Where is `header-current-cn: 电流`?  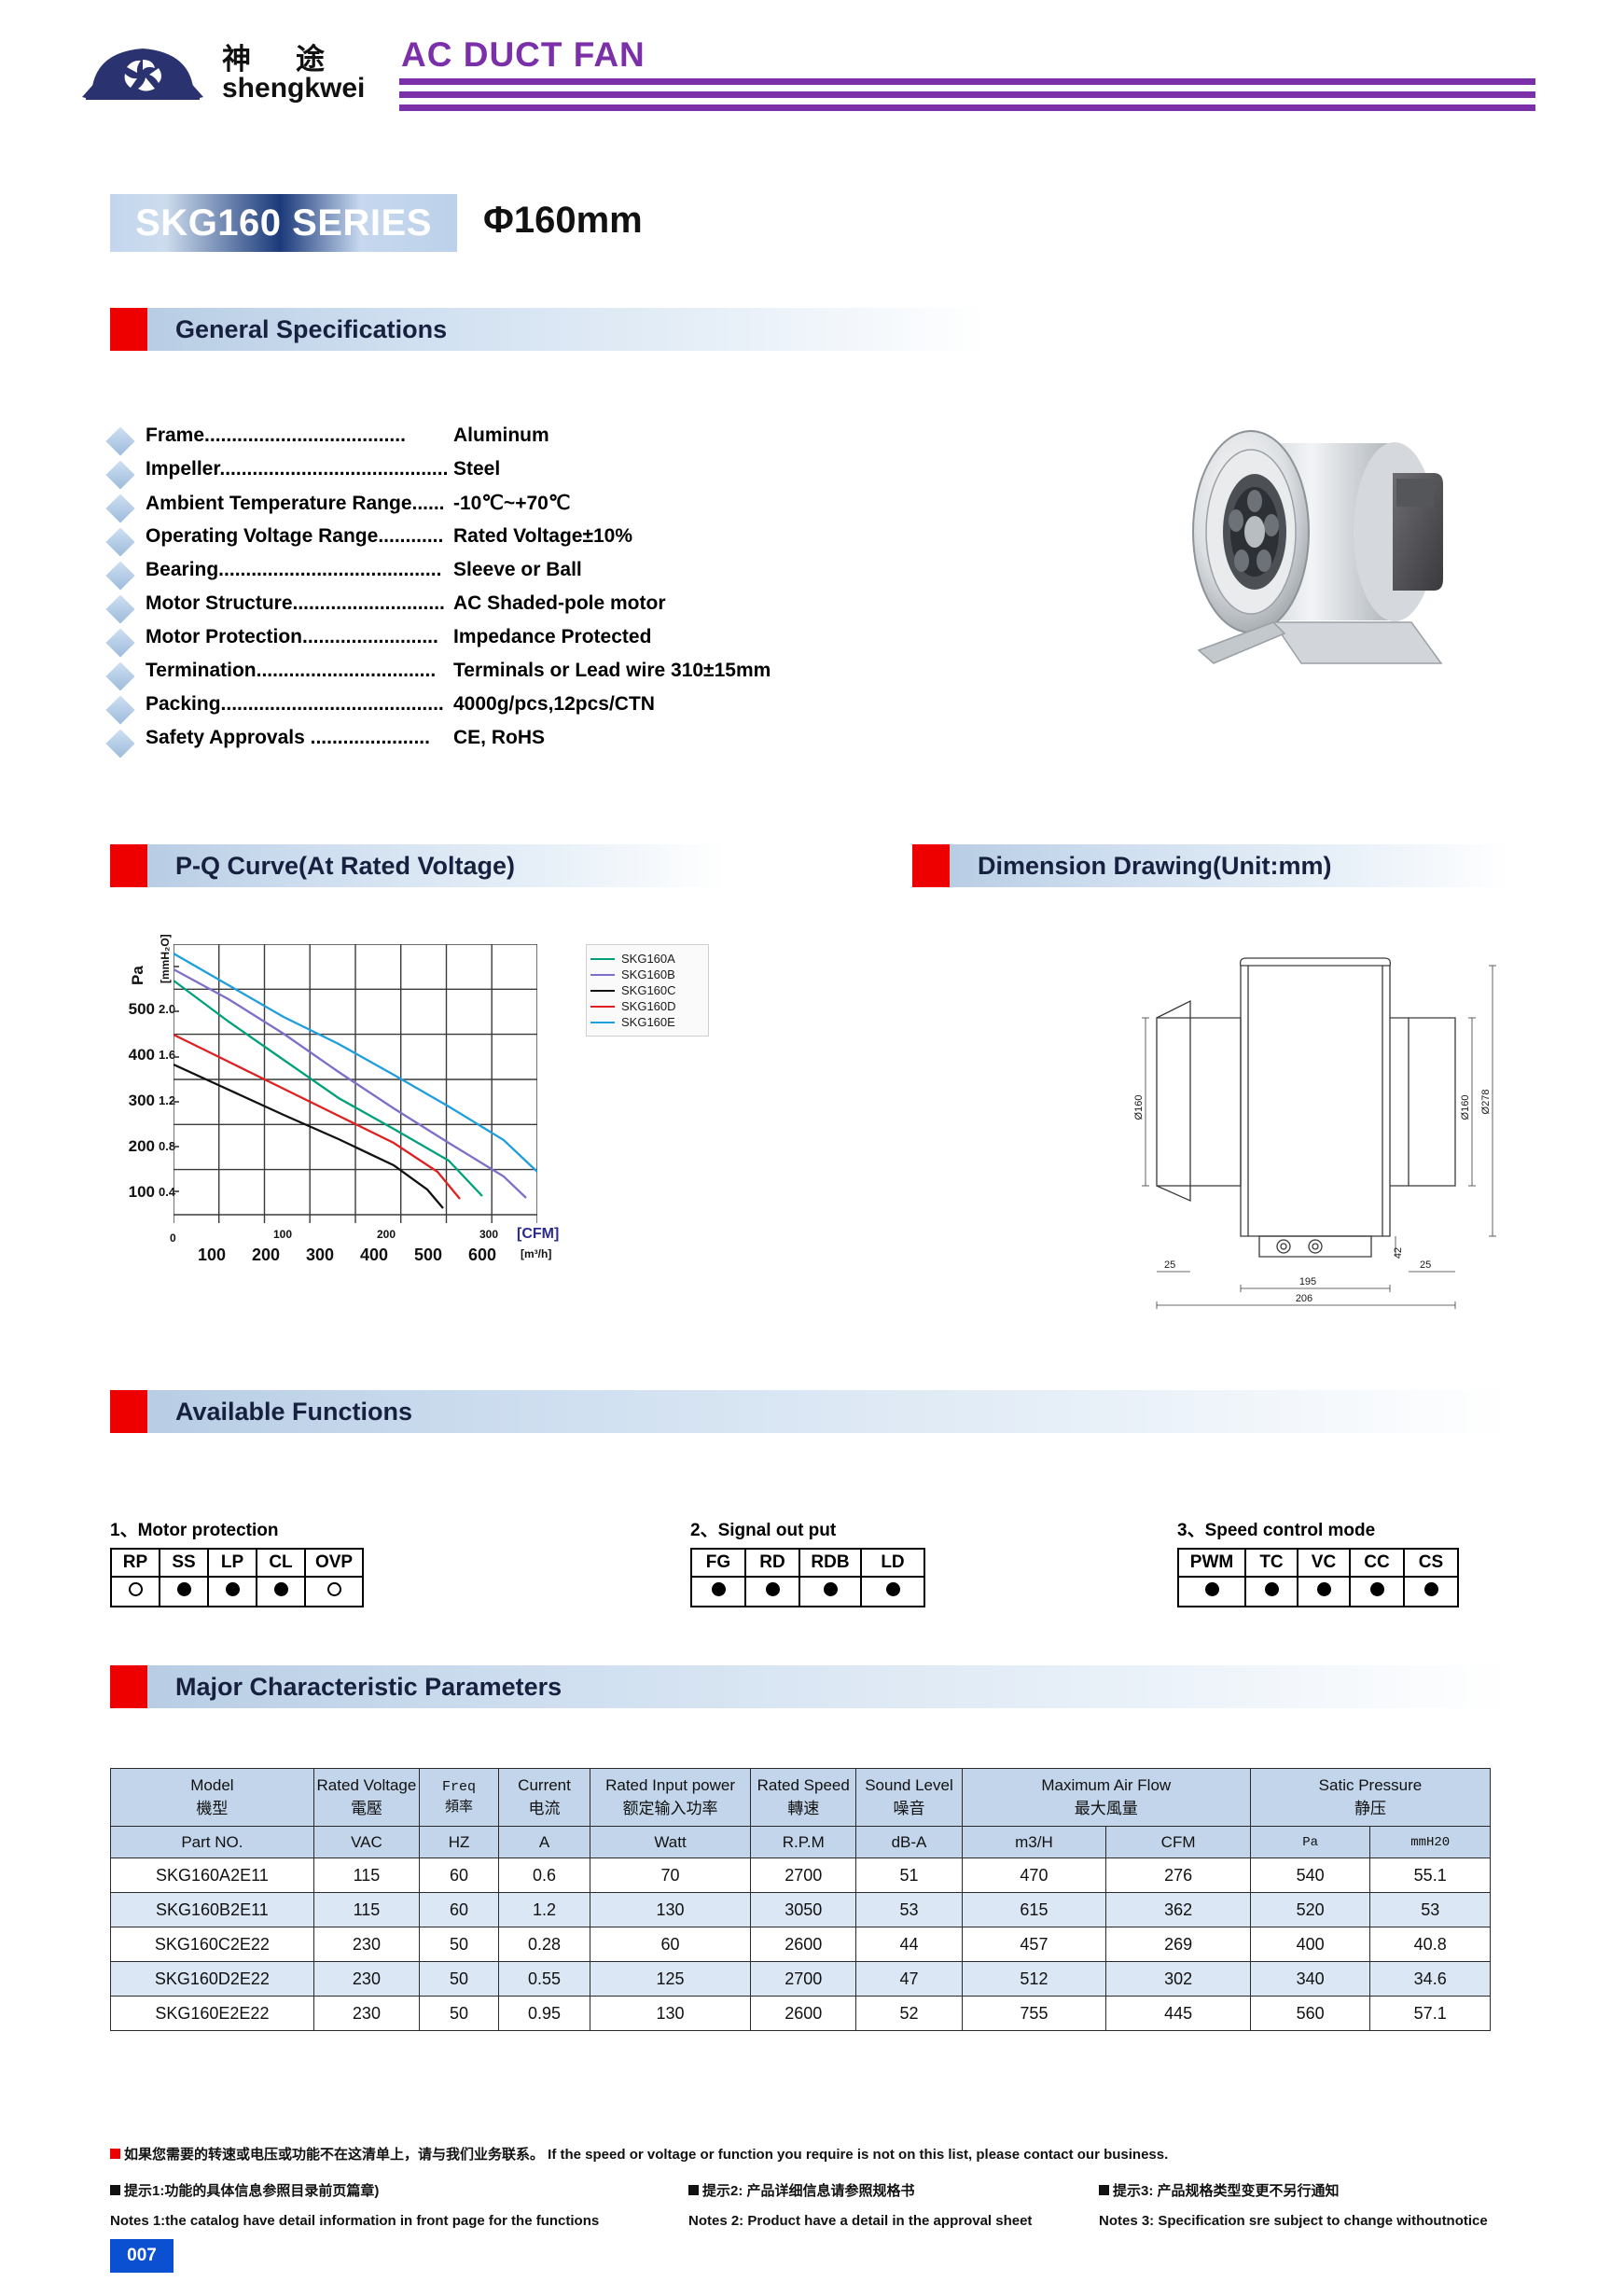 header-current-cn: 电流 is located at coordinates (545, 1808).